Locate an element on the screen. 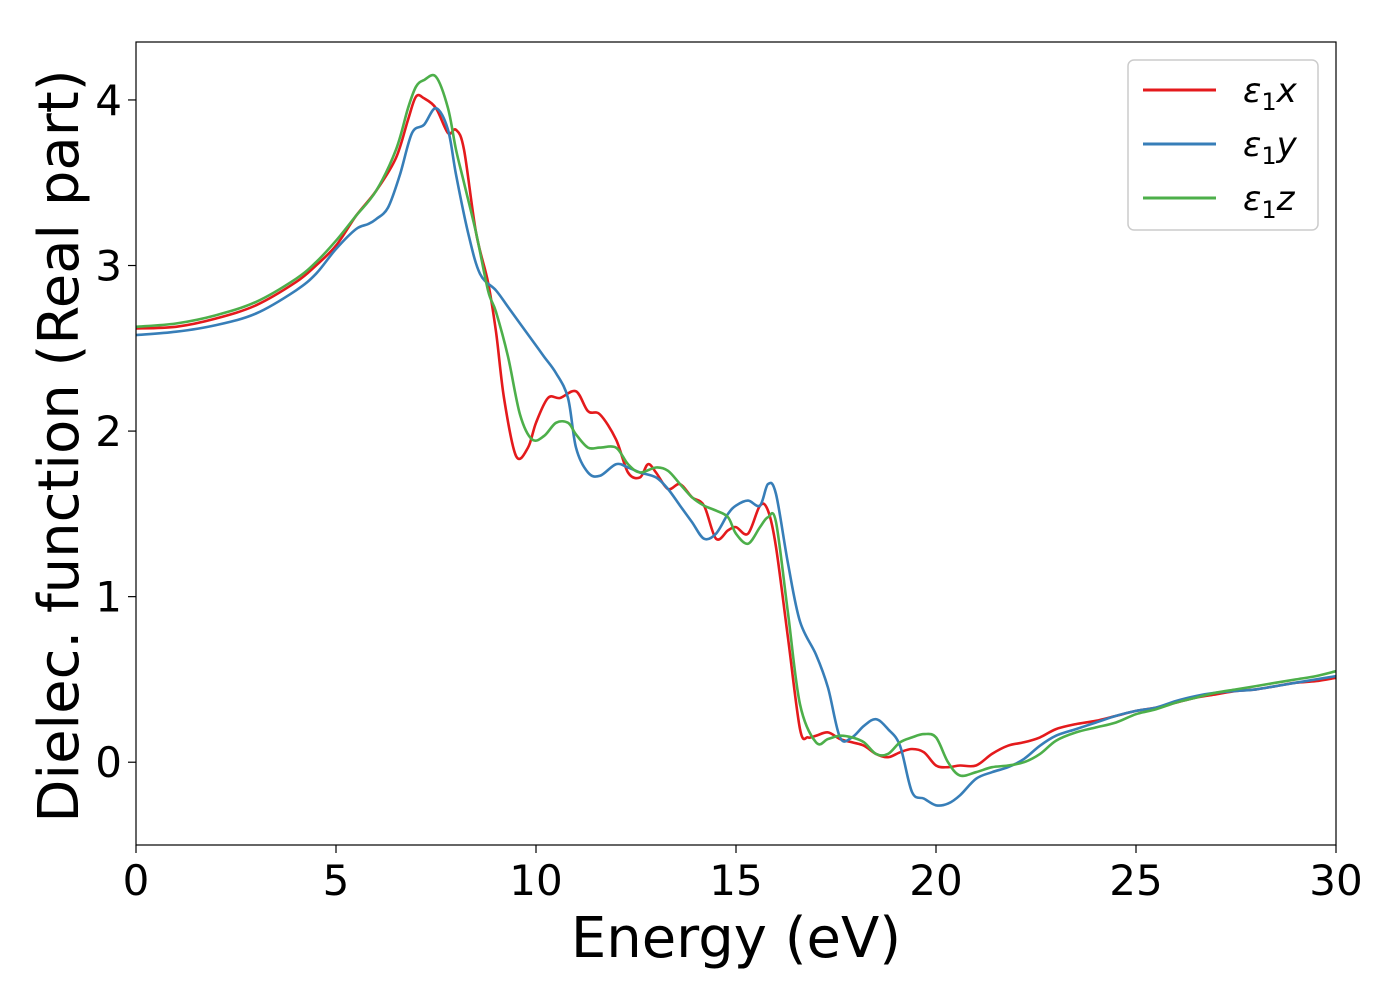  x-axis-title: Energy (eV) is located at coordinates (736, 938).